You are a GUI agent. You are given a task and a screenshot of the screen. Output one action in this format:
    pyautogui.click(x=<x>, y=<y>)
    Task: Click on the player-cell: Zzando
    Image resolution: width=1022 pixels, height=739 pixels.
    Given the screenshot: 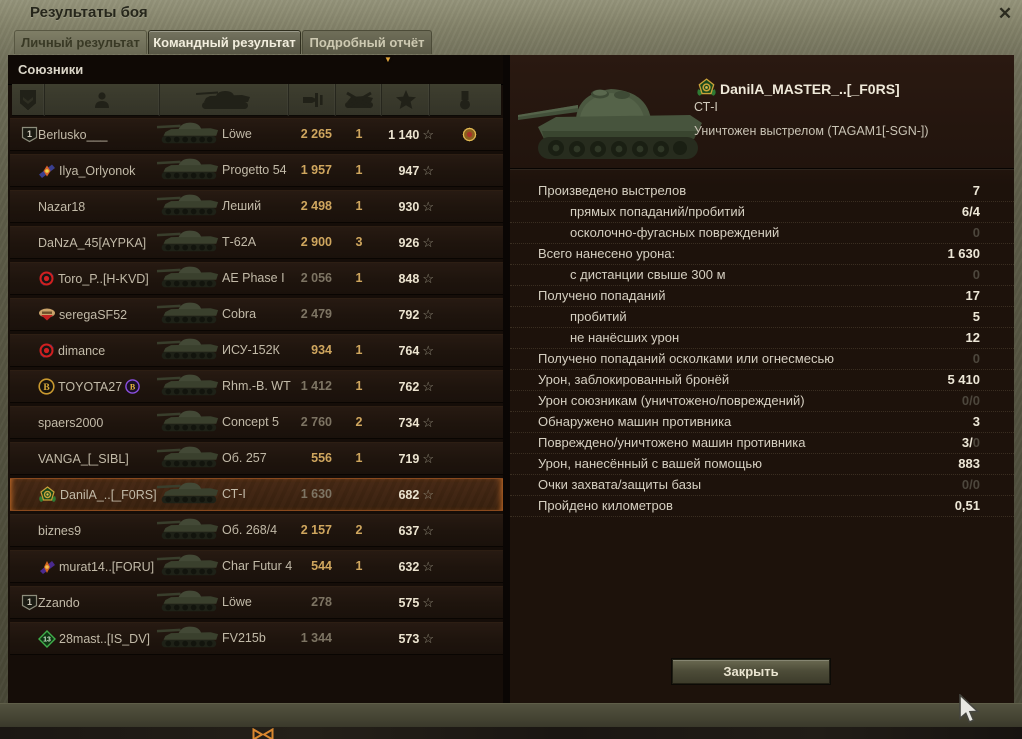 What is the action you would take?
    pyautogui.click(x=59, y=602)
    